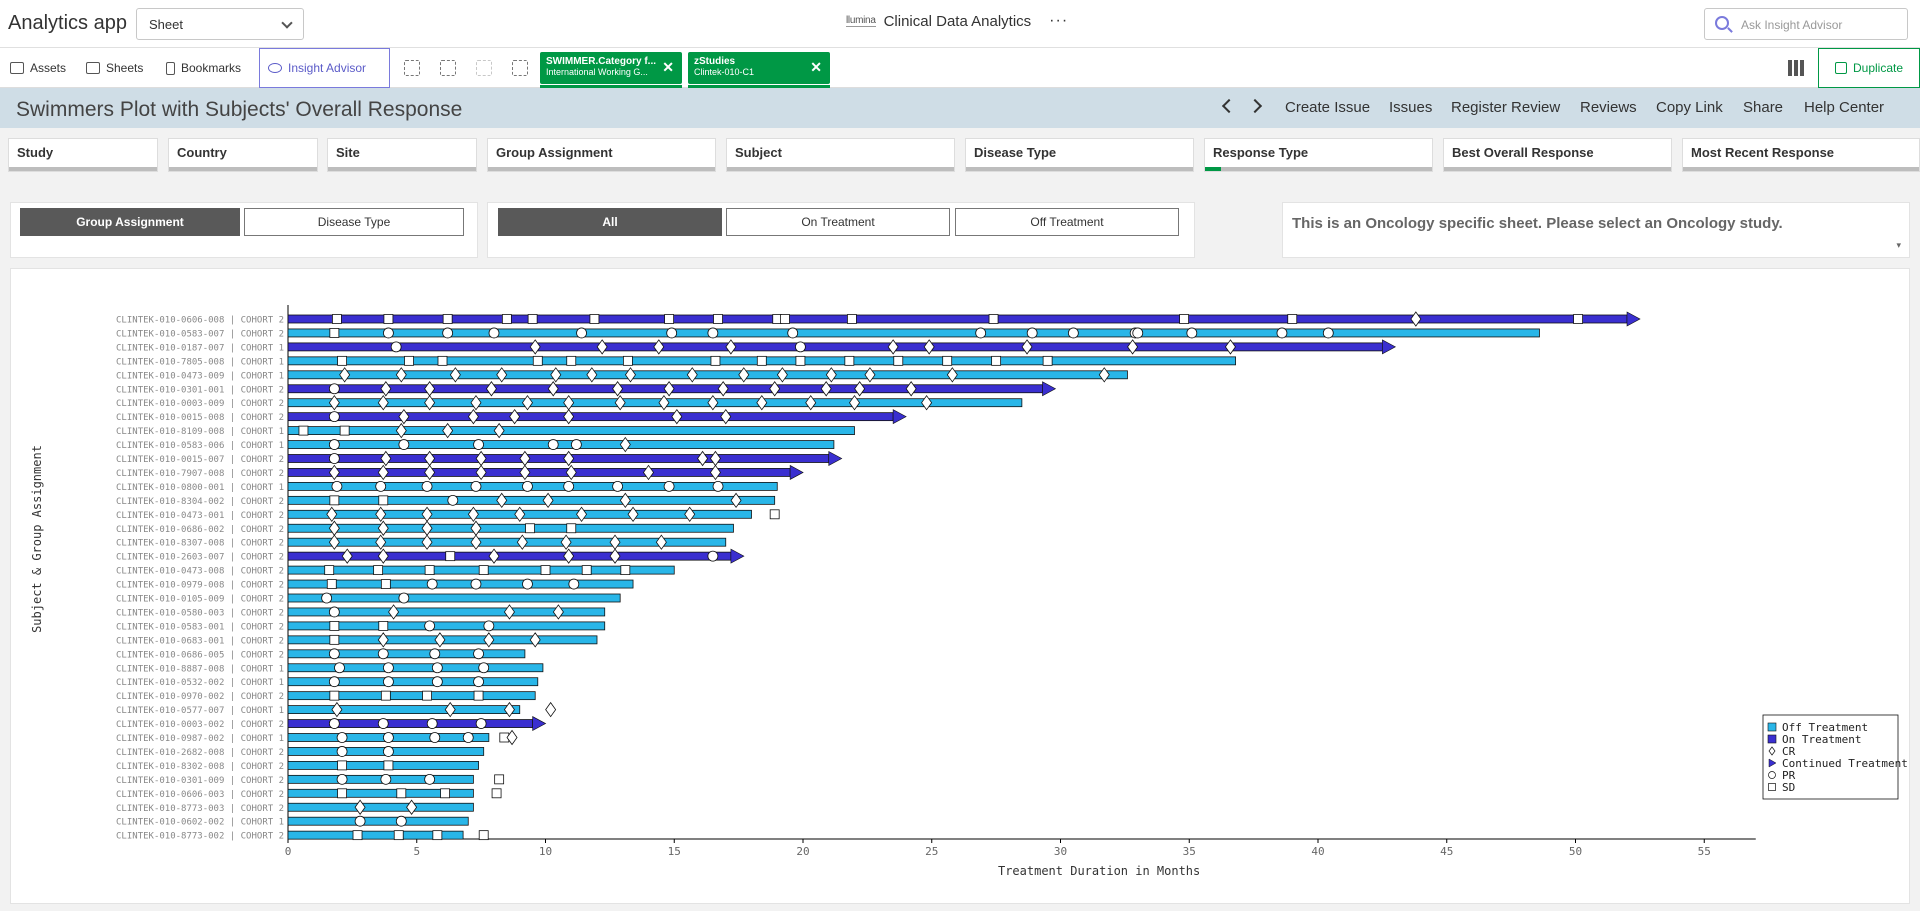 This screenshot has height=911, width=1920. Describe the element at coordinates (114, 68) in the screenshot. I see `sheets-button: Sheets` at that location.